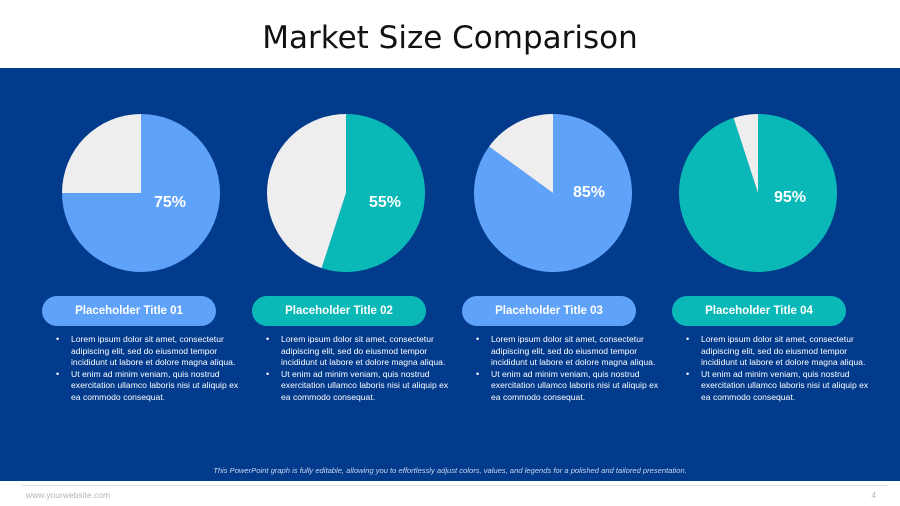  I want to click on placeholder-title-1: Placeholder Title 01, so click(129, 311).